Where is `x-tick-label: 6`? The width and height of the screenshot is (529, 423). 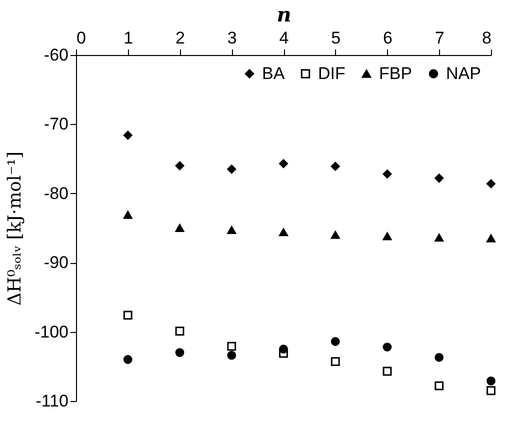 x-tick-label: 6 is located at coordinates (387, 38).